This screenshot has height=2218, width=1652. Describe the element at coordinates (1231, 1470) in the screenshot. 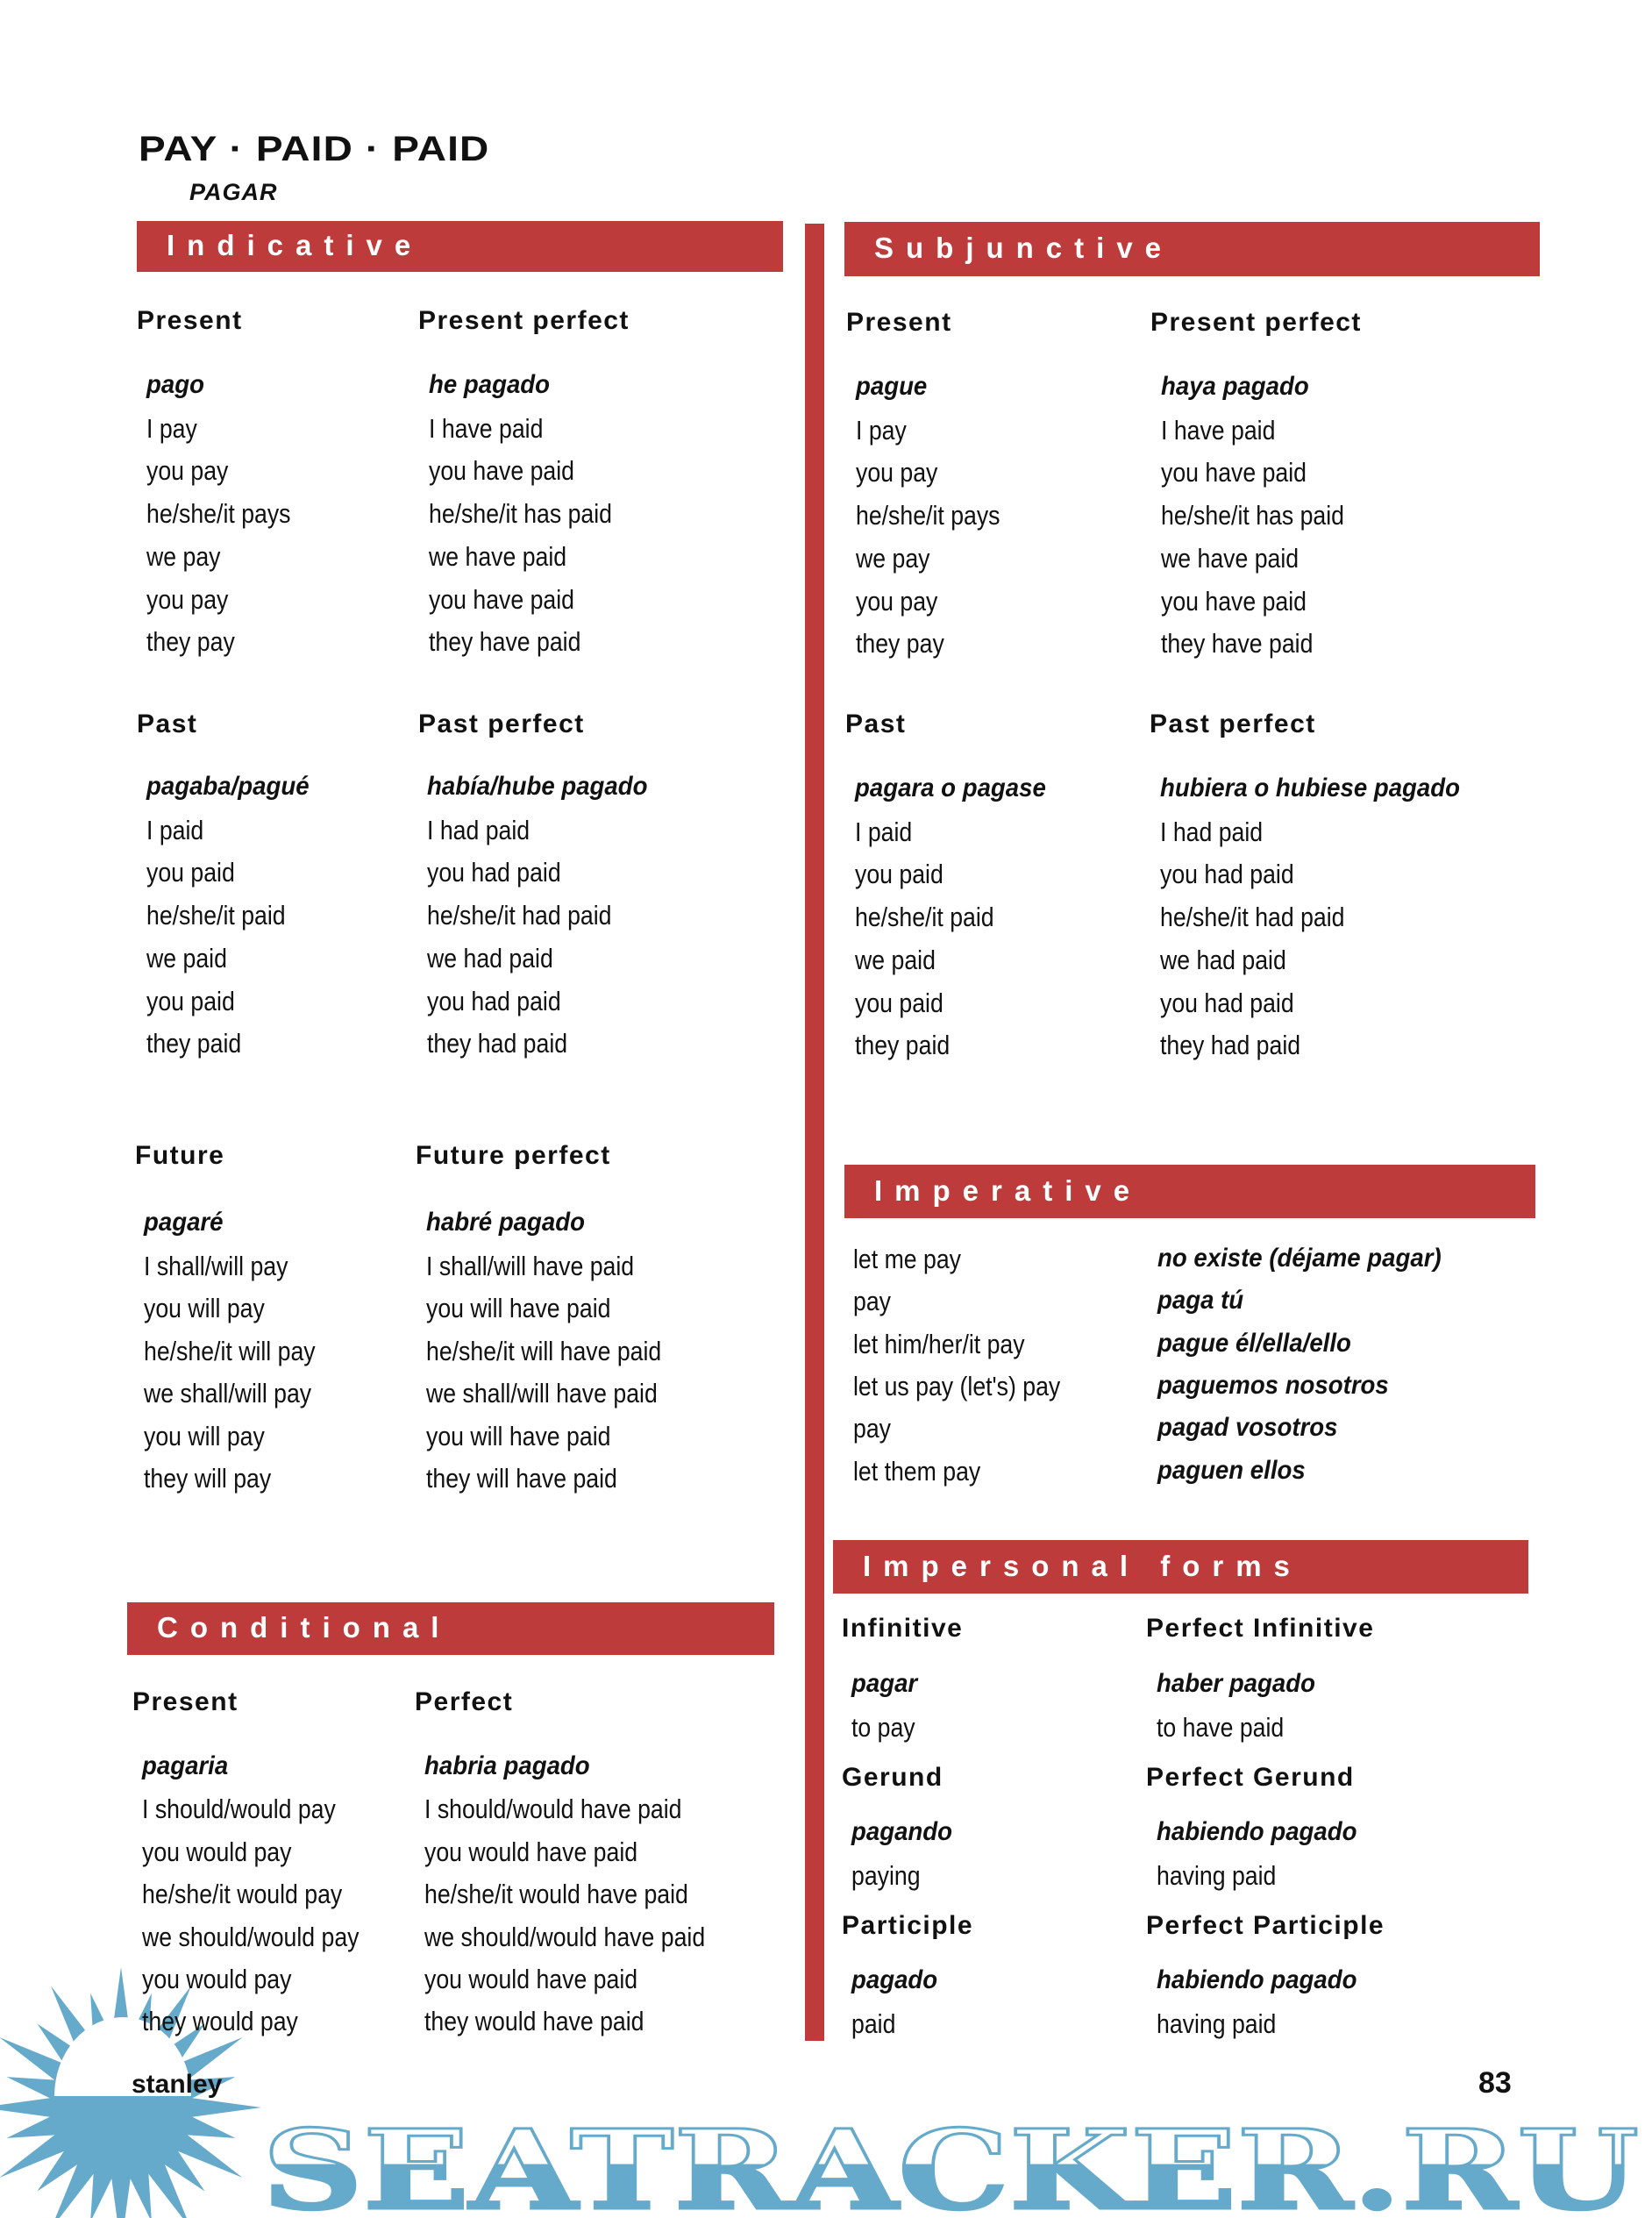

I see `imperative-spanish: paguen ellos` at that location.